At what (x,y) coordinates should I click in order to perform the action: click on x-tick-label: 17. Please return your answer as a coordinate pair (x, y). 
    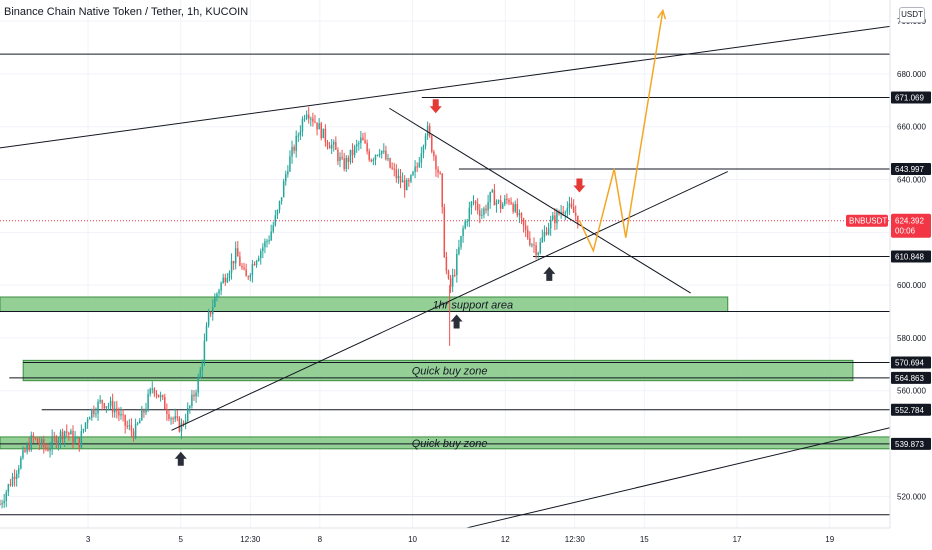
    Looking at the image, I should click on (737, 539).